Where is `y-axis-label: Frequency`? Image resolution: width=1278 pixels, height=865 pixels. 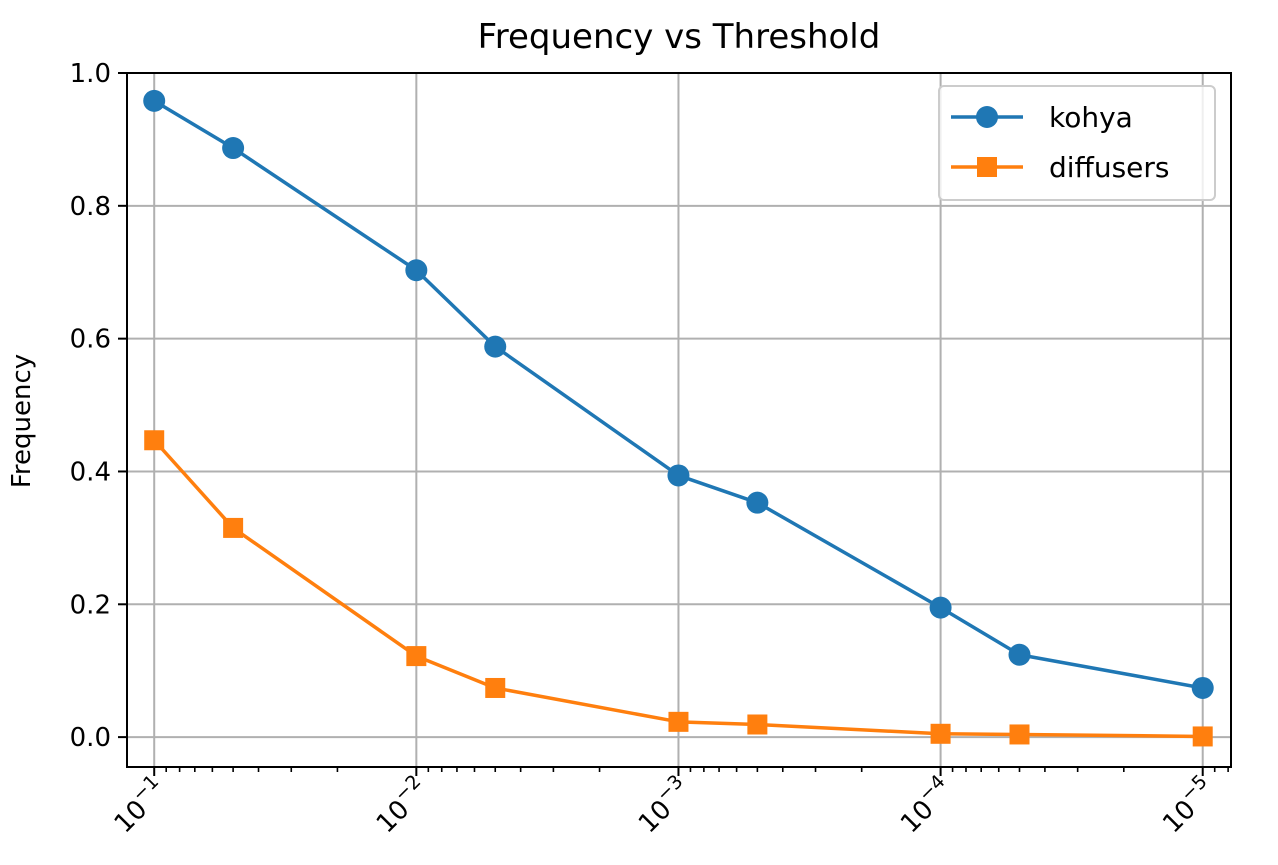
y-axis-label: Frequency is located at coordinates (22, 421).